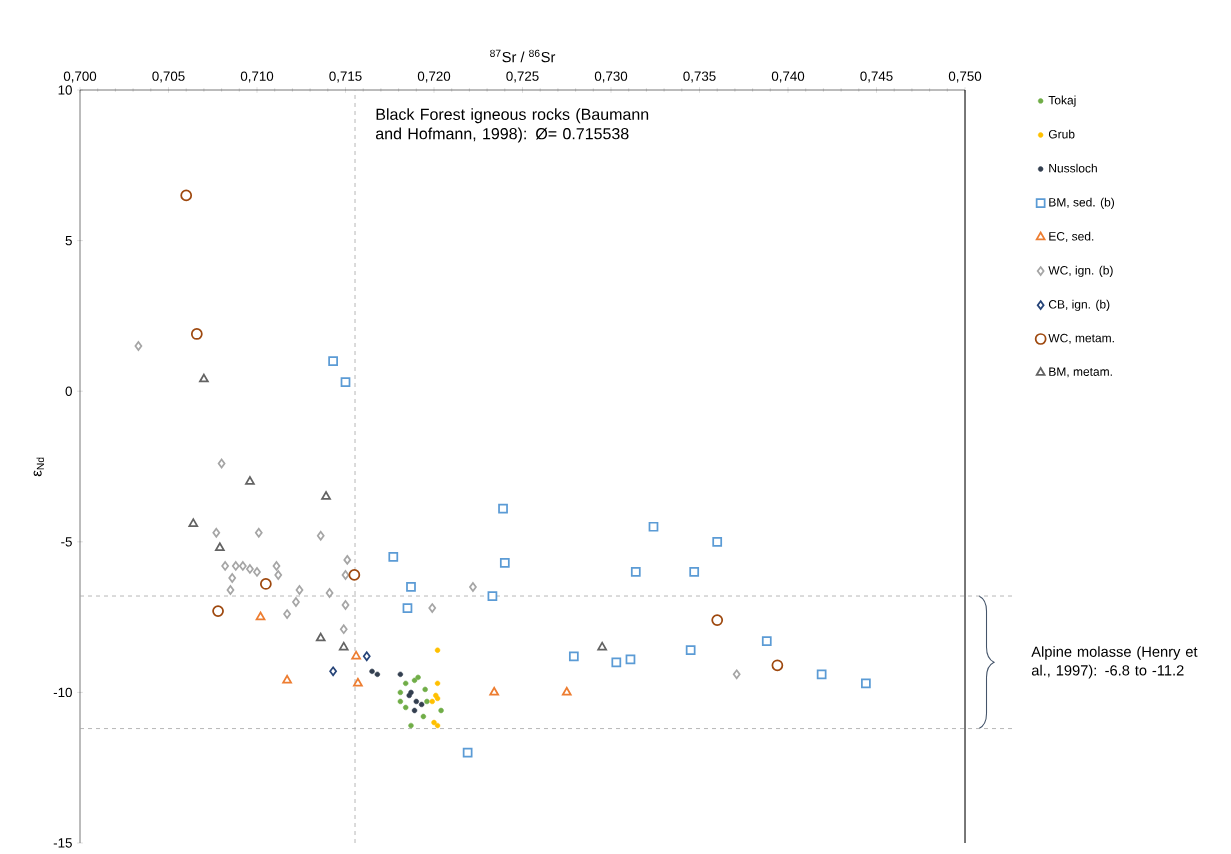  What do you see at coordinates (523, 56) in the screenshot?
I see `x-axis-title: $^{87}$Sr / $^{86}$Sr` at bounding box center [523, 56].